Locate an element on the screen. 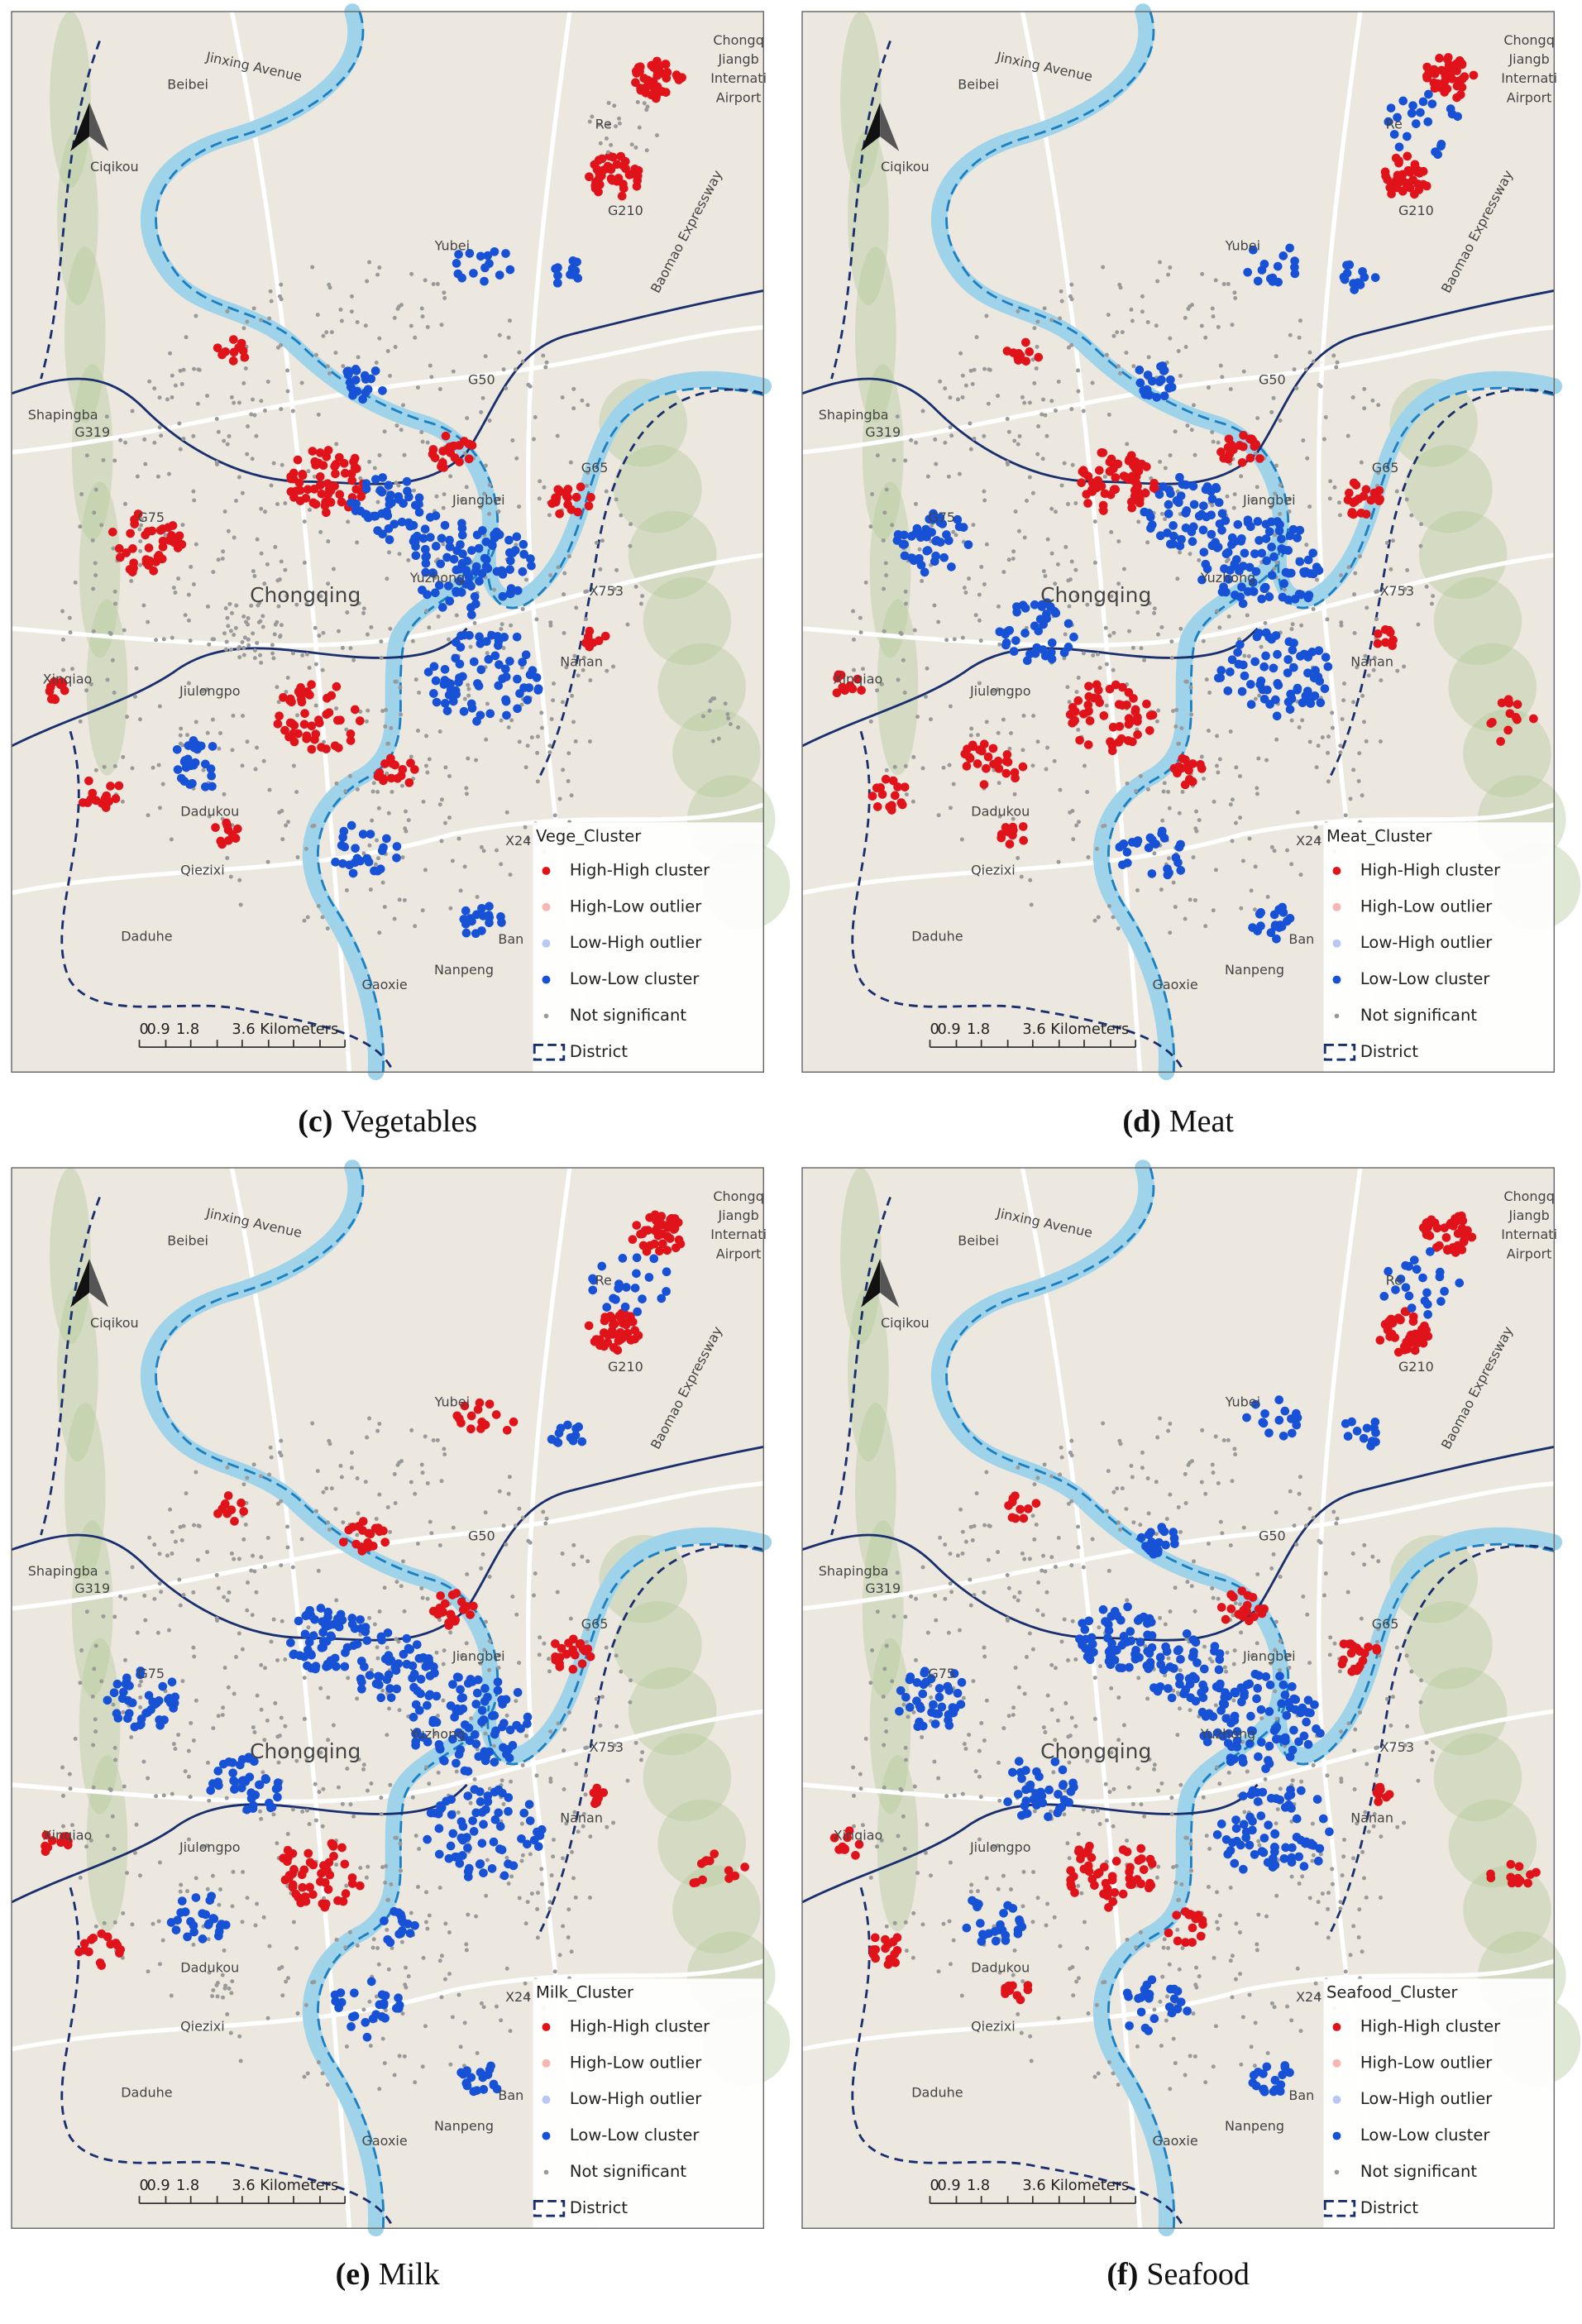 The width and height of the screenshot is (1582, 2324). place-label: Yuzhong is located at coordinates (437, 1734).